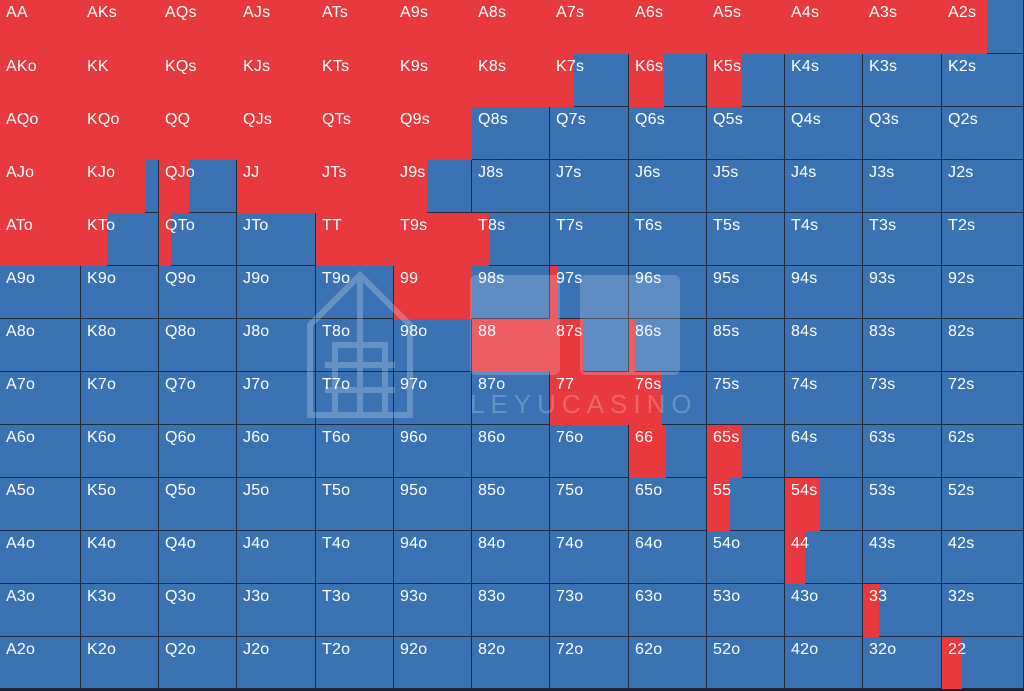 The height and width of the screenshot is (691, 1024). I want to click on hand-cell-k7s: K7s, so click(589, 80).